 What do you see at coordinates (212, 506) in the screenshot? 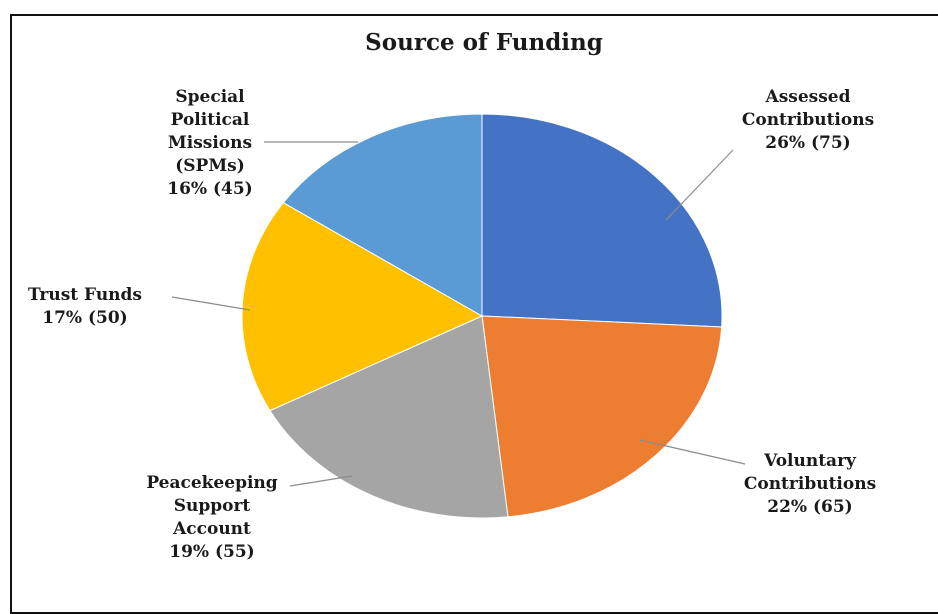
I see `slice-label-line: Support` at bounding box center [212, 506].